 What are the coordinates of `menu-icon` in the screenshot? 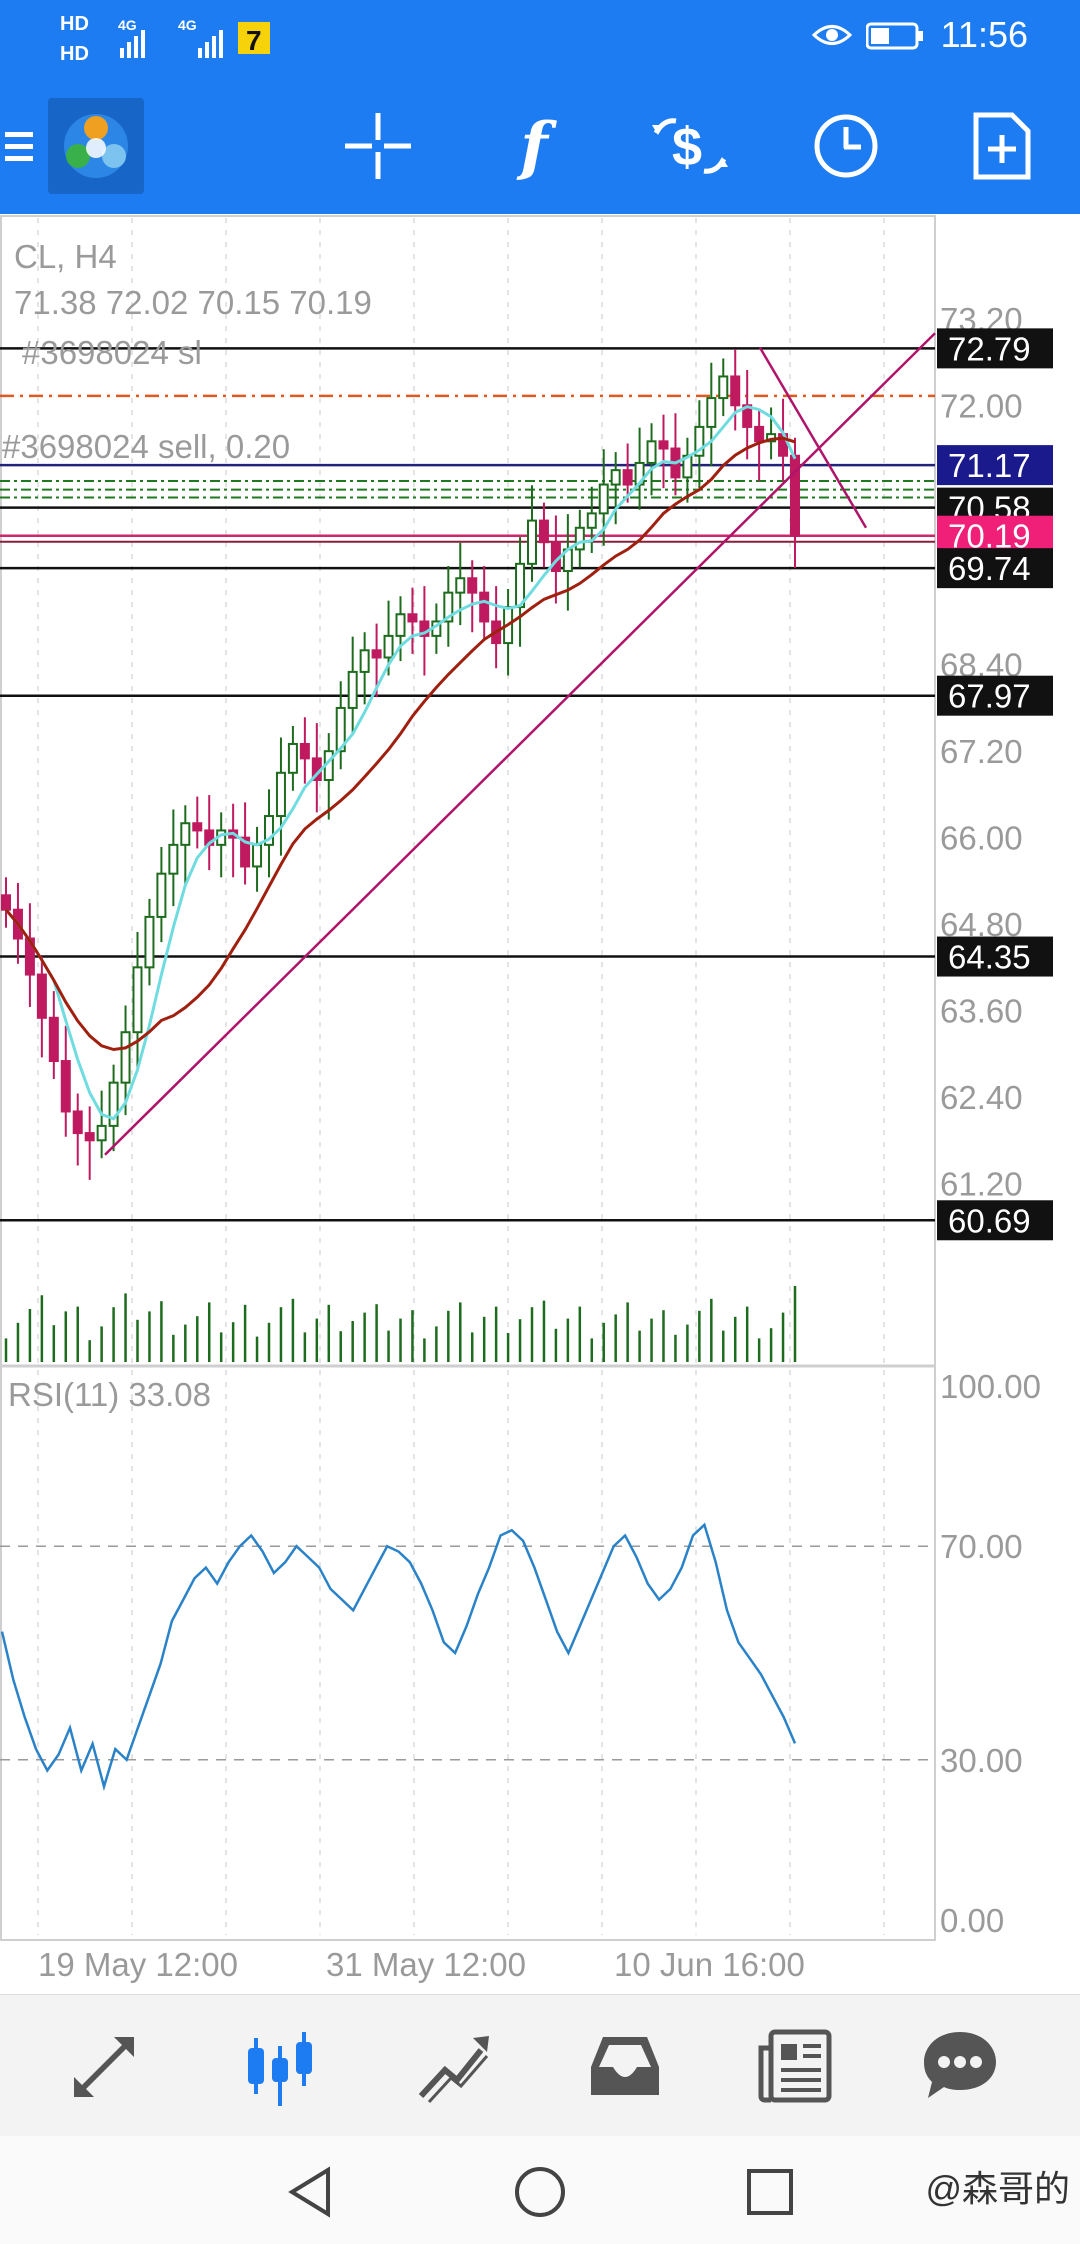 It's located at (19, 146).